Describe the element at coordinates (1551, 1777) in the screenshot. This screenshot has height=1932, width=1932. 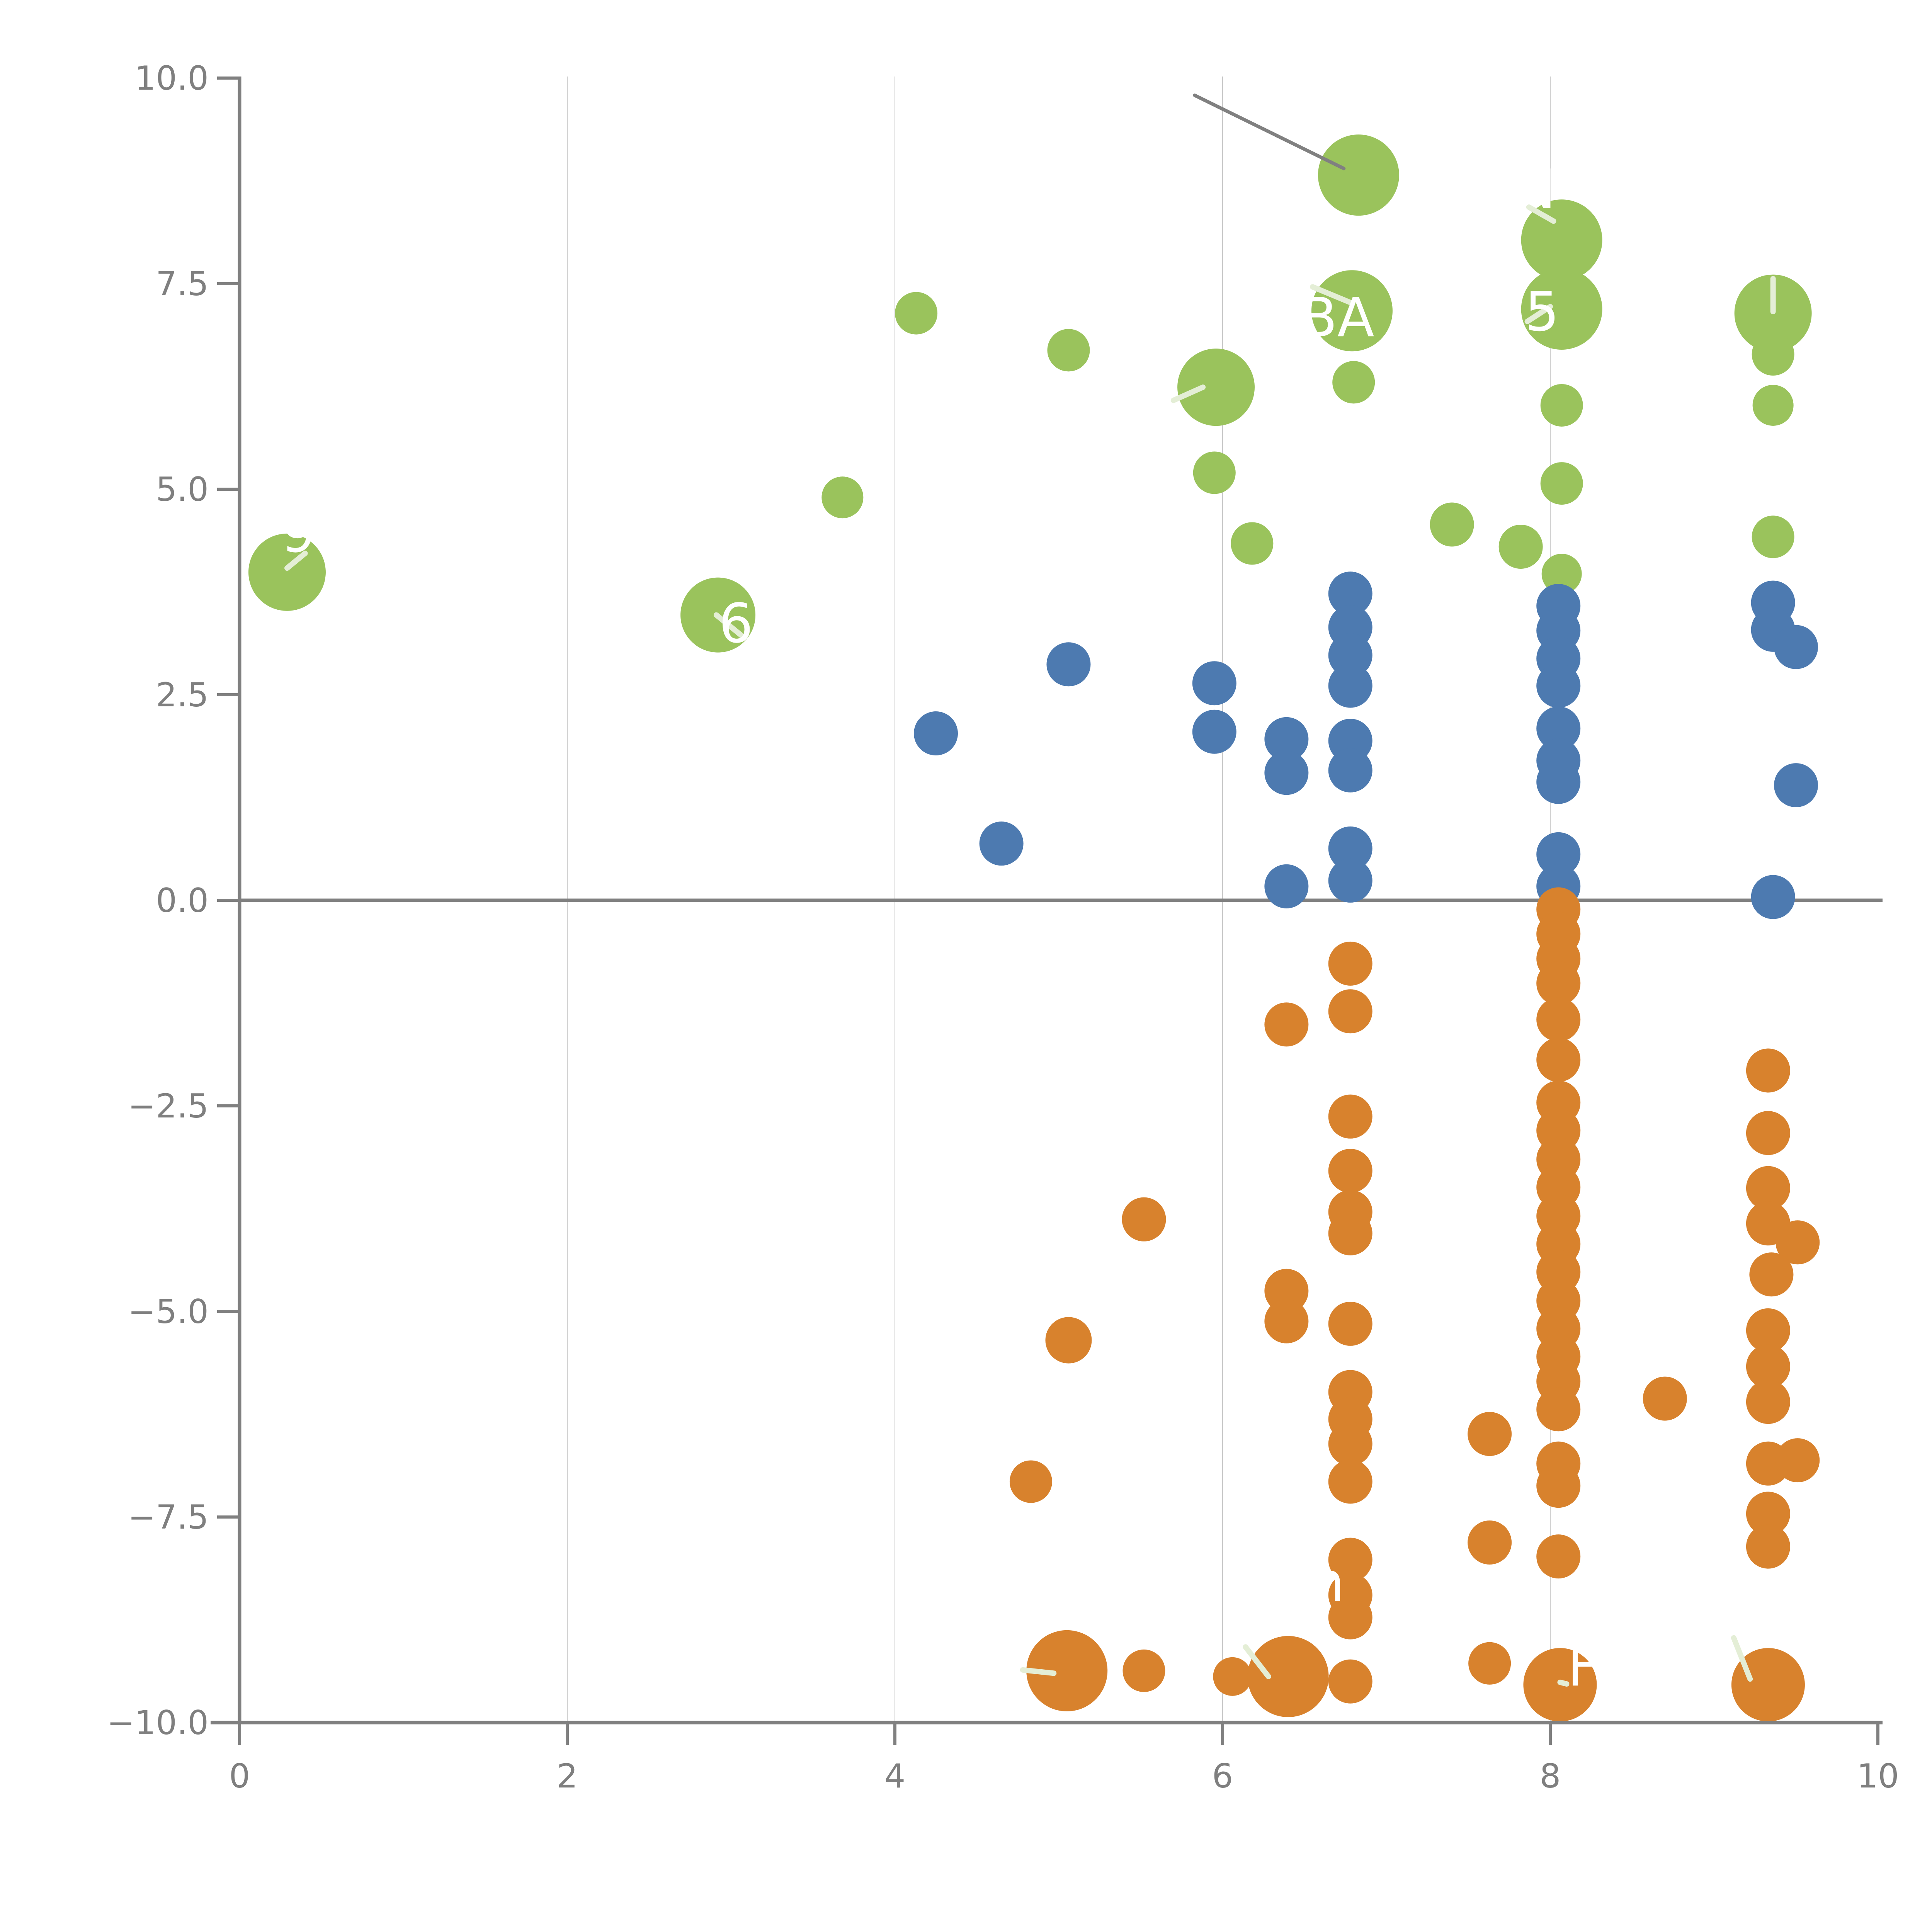
I see `x-tick-label-8: 8` at that location.